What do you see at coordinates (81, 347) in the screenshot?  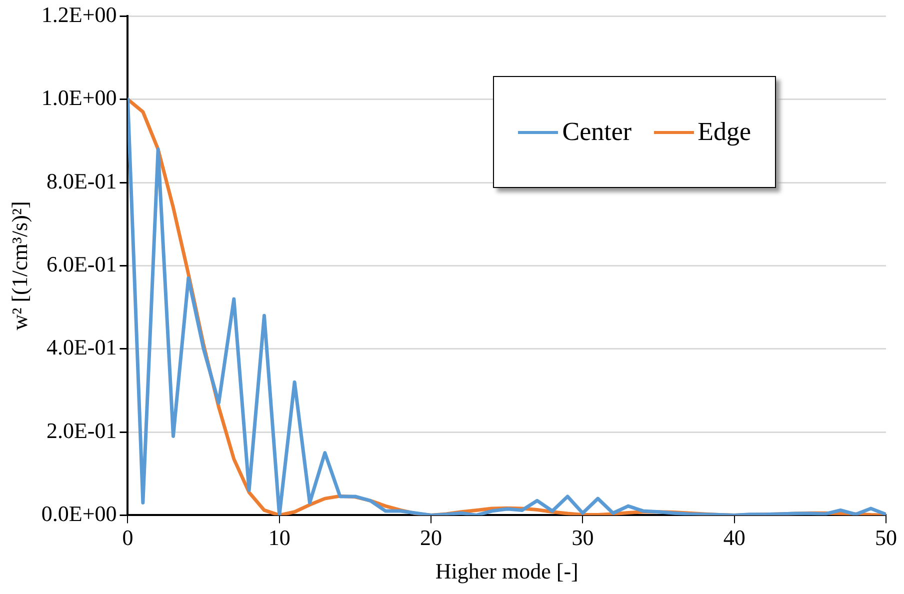 I see `y-tick-label: 4.0E-01` at bounding box center [81, 347].